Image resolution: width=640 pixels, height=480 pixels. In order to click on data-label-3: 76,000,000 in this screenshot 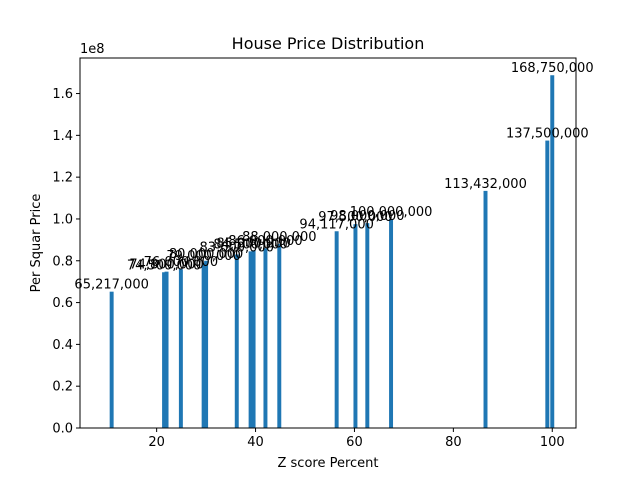, I will do `click(181, 262)`.